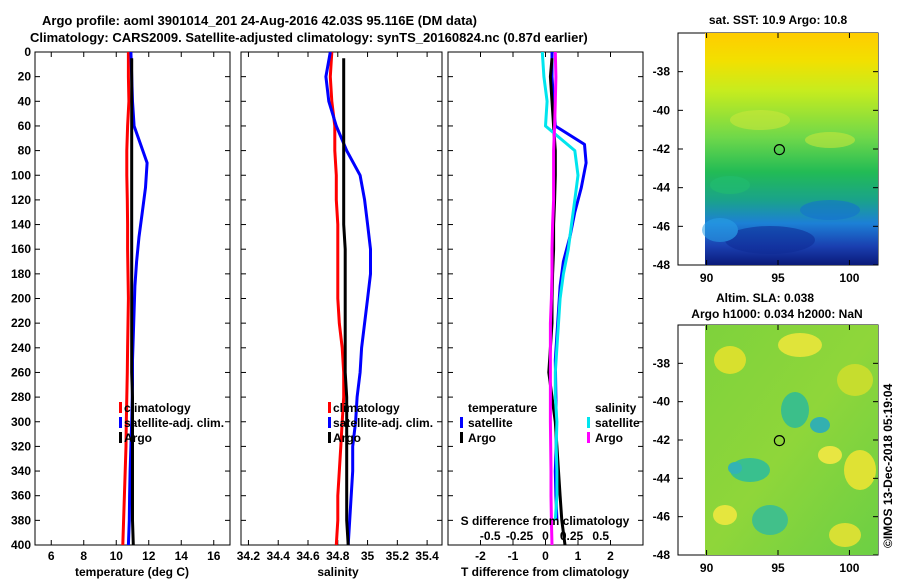 This screenshot has width=900, height=580. Describe the element at coordinates (249, 556) in the screenshot. I see `x-tick-label: 34.2` at that location.